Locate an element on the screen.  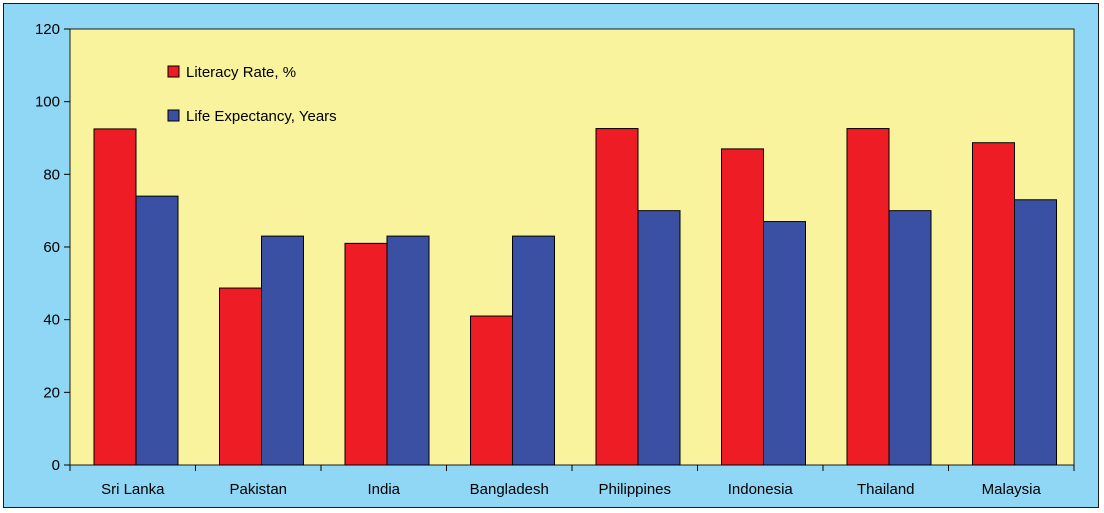
bar-life-expectancy-malaysia is located at coordinates (1035, 332).